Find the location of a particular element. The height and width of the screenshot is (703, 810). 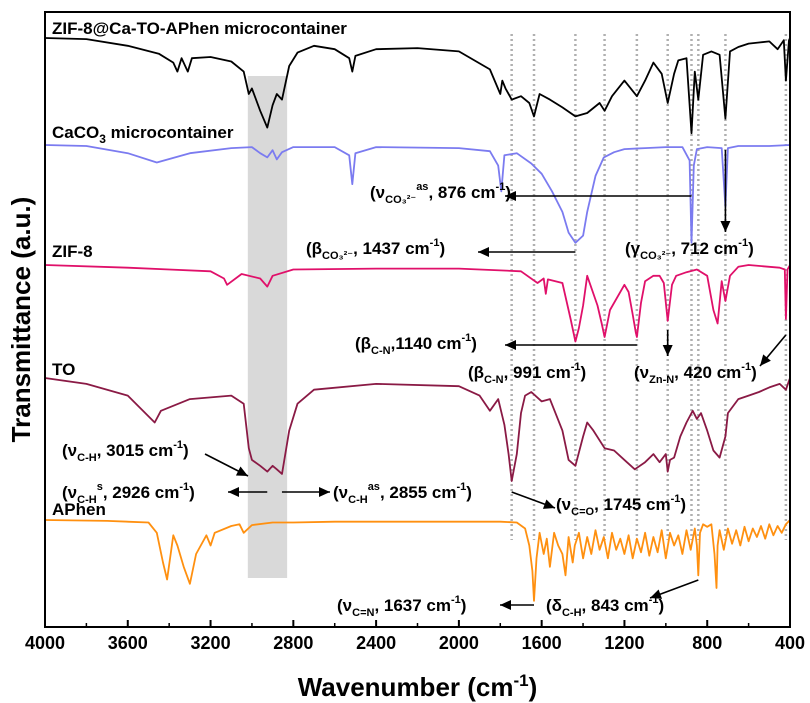

series-label-1: CaCO3 microcontainer is located at coordinates (143, 134).